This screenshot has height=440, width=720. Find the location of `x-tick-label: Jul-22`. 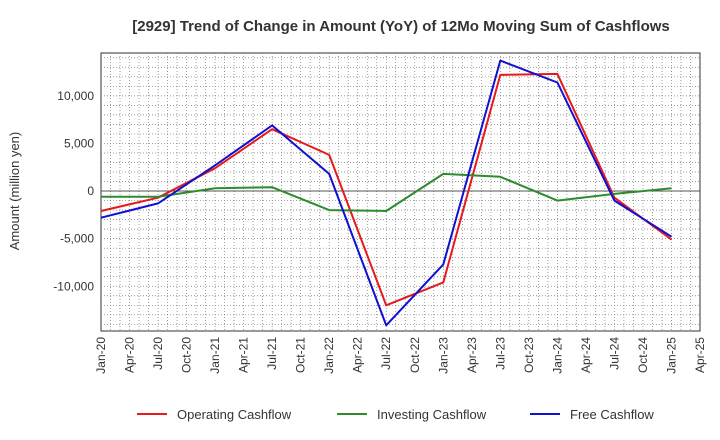

x-tick-label: Jul-22 is located at coordinates (386, 353).